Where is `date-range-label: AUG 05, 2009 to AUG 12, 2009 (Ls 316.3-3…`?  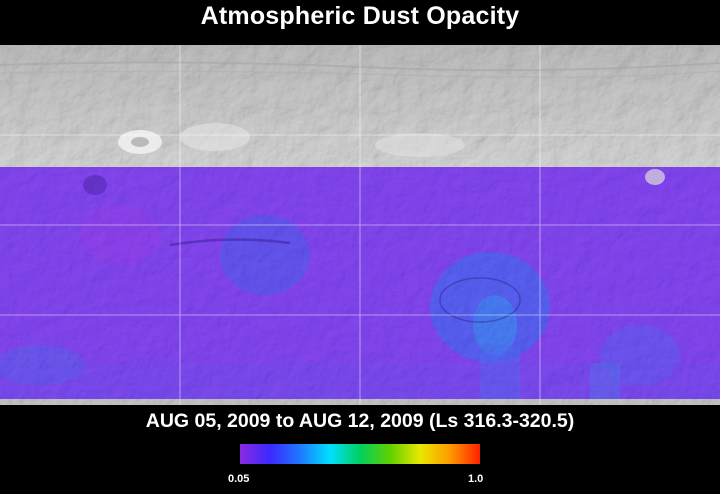 date-range-label: AUG 05, 2009 to AUG 12, 2009 (Ls 316.3-3… is located at coordinates (360, 421).